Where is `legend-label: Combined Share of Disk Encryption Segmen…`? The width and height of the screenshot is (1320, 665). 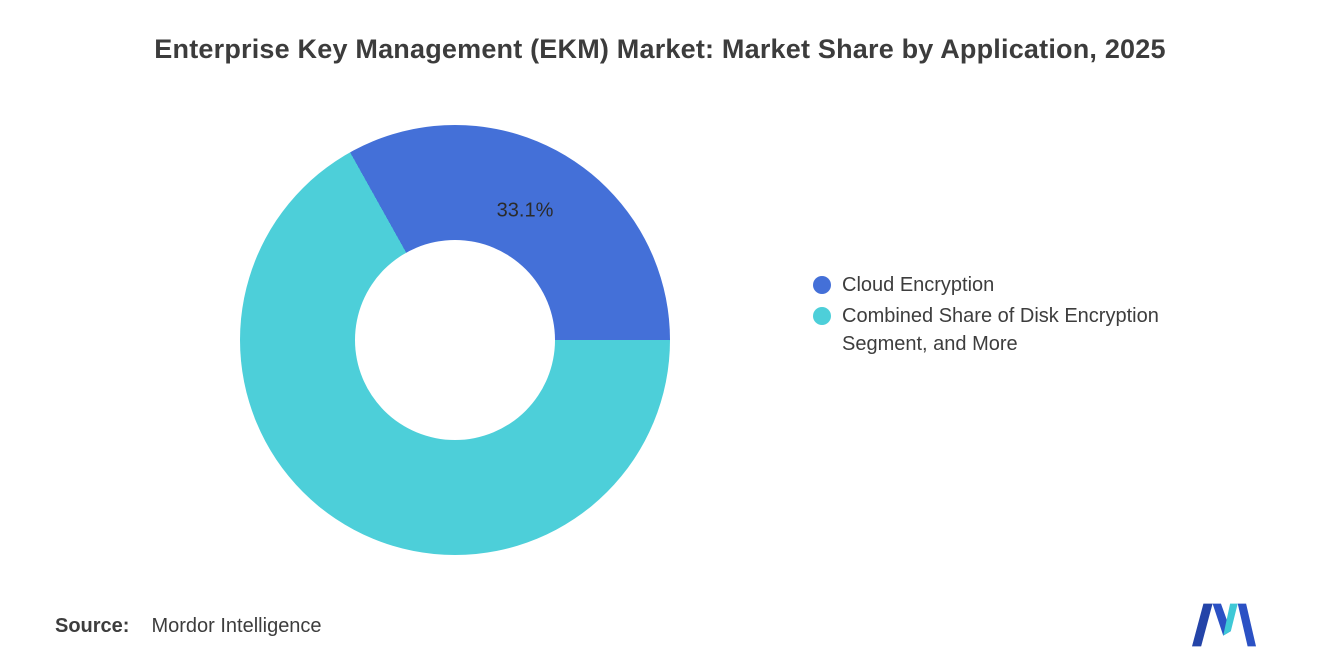
legend-label: Combined Share of Disk Encryption Segmen… is located at coordinates (1000, 330).